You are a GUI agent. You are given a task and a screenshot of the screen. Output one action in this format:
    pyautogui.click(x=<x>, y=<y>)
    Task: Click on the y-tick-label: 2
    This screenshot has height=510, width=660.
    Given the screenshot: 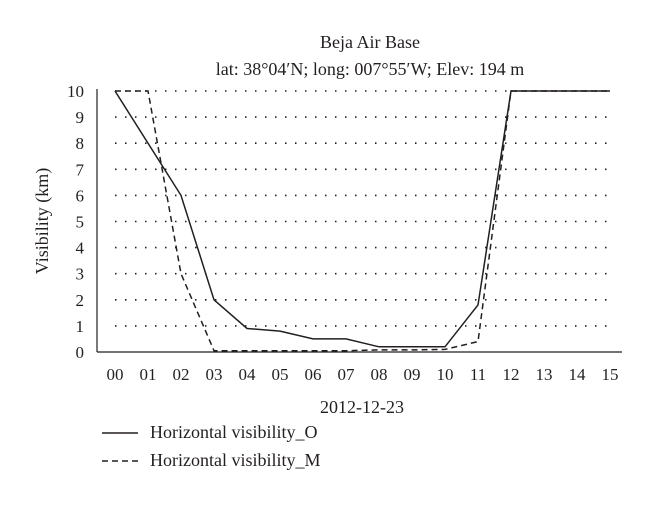 What is the action you would take?
    pyautogui.click(x=80, y=300)
    